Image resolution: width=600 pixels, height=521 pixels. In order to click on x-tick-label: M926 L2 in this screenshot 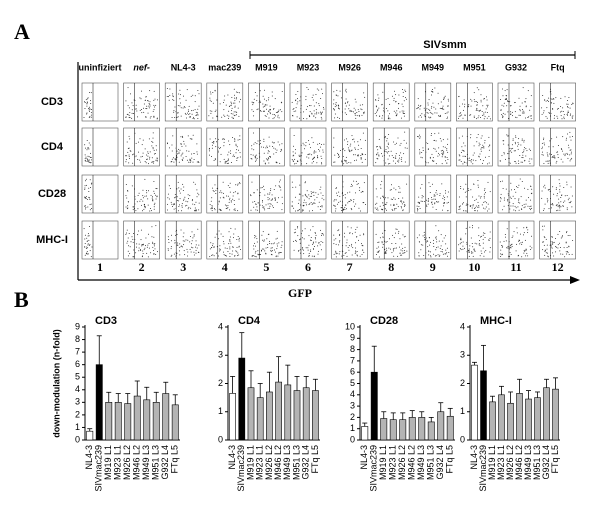, I will do `click(269, 462)`.